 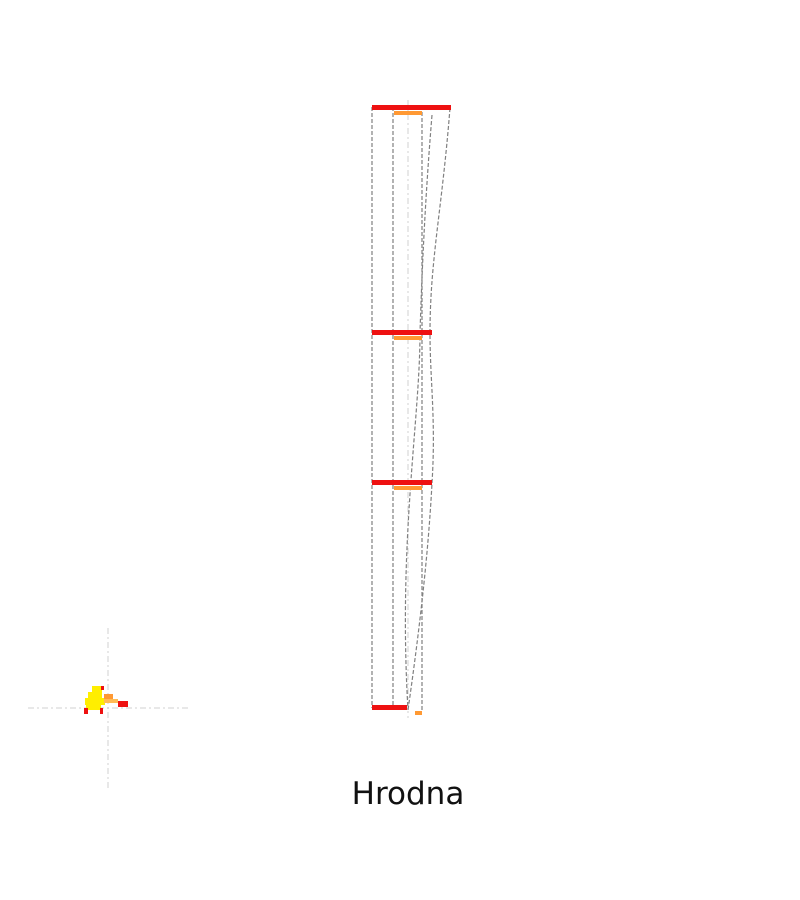 What do you see at coordinates (408, 113) in the screenshot?
I see `top-secondary-bar` at bounding box center [408, 113].